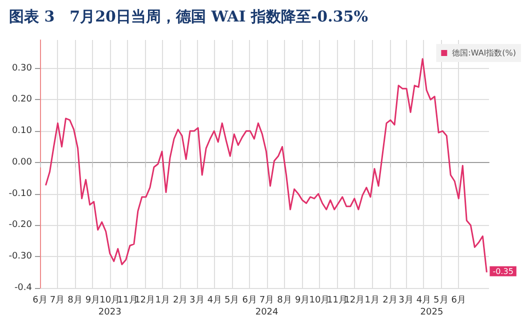  Describe the element at coordinates (22, 131) in the screenshot. I see `y-tick-label: 0.10` at that location.